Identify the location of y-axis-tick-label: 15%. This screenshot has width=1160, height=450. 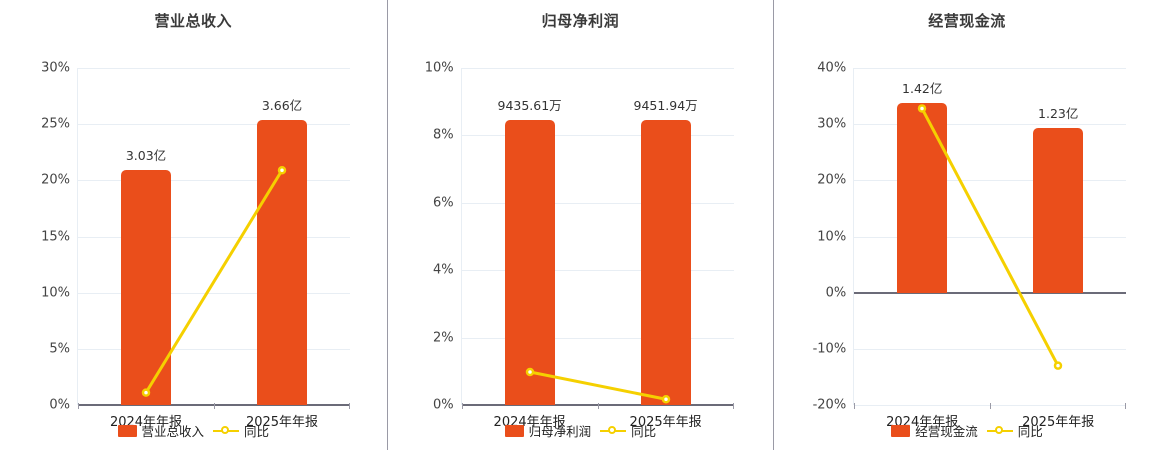
(55, 236).